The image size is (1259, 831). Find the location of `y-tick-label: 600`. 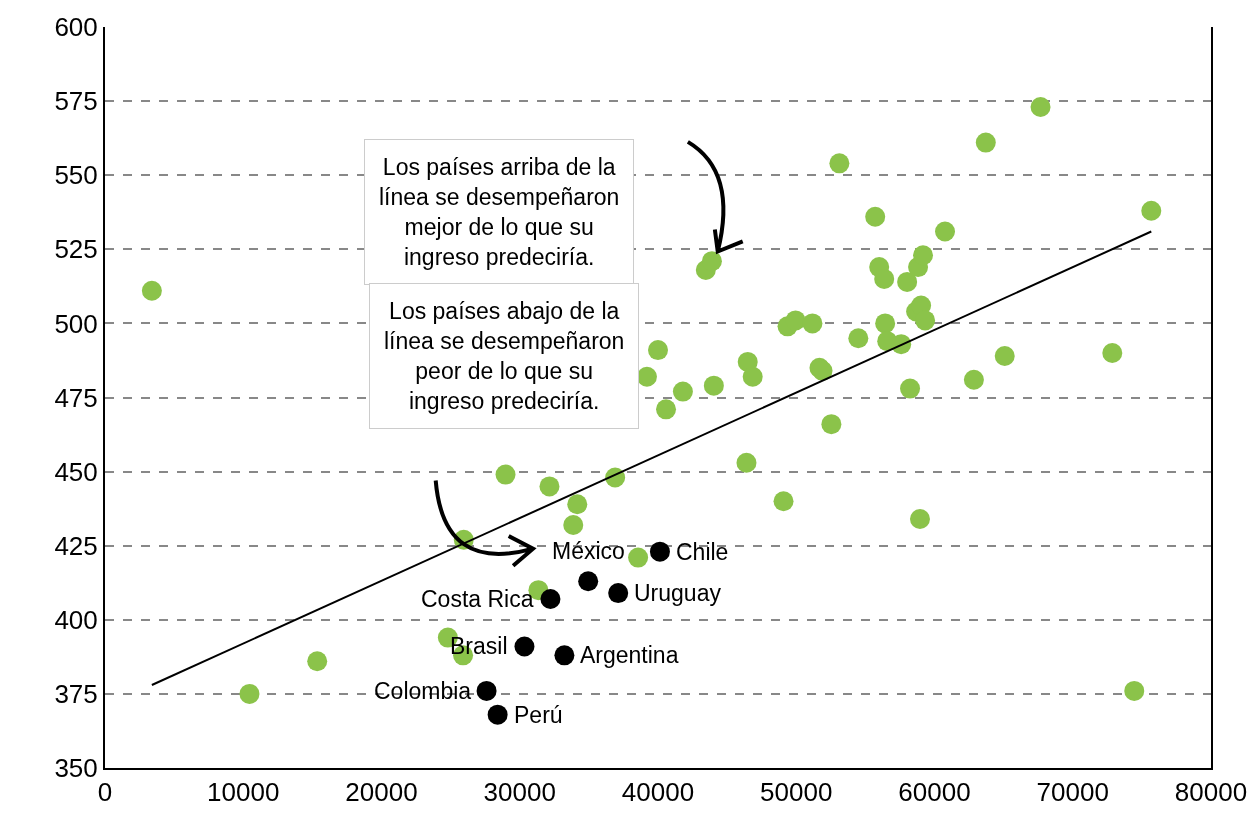

y-tick-label: 600 is located at coordinates (76, 27).